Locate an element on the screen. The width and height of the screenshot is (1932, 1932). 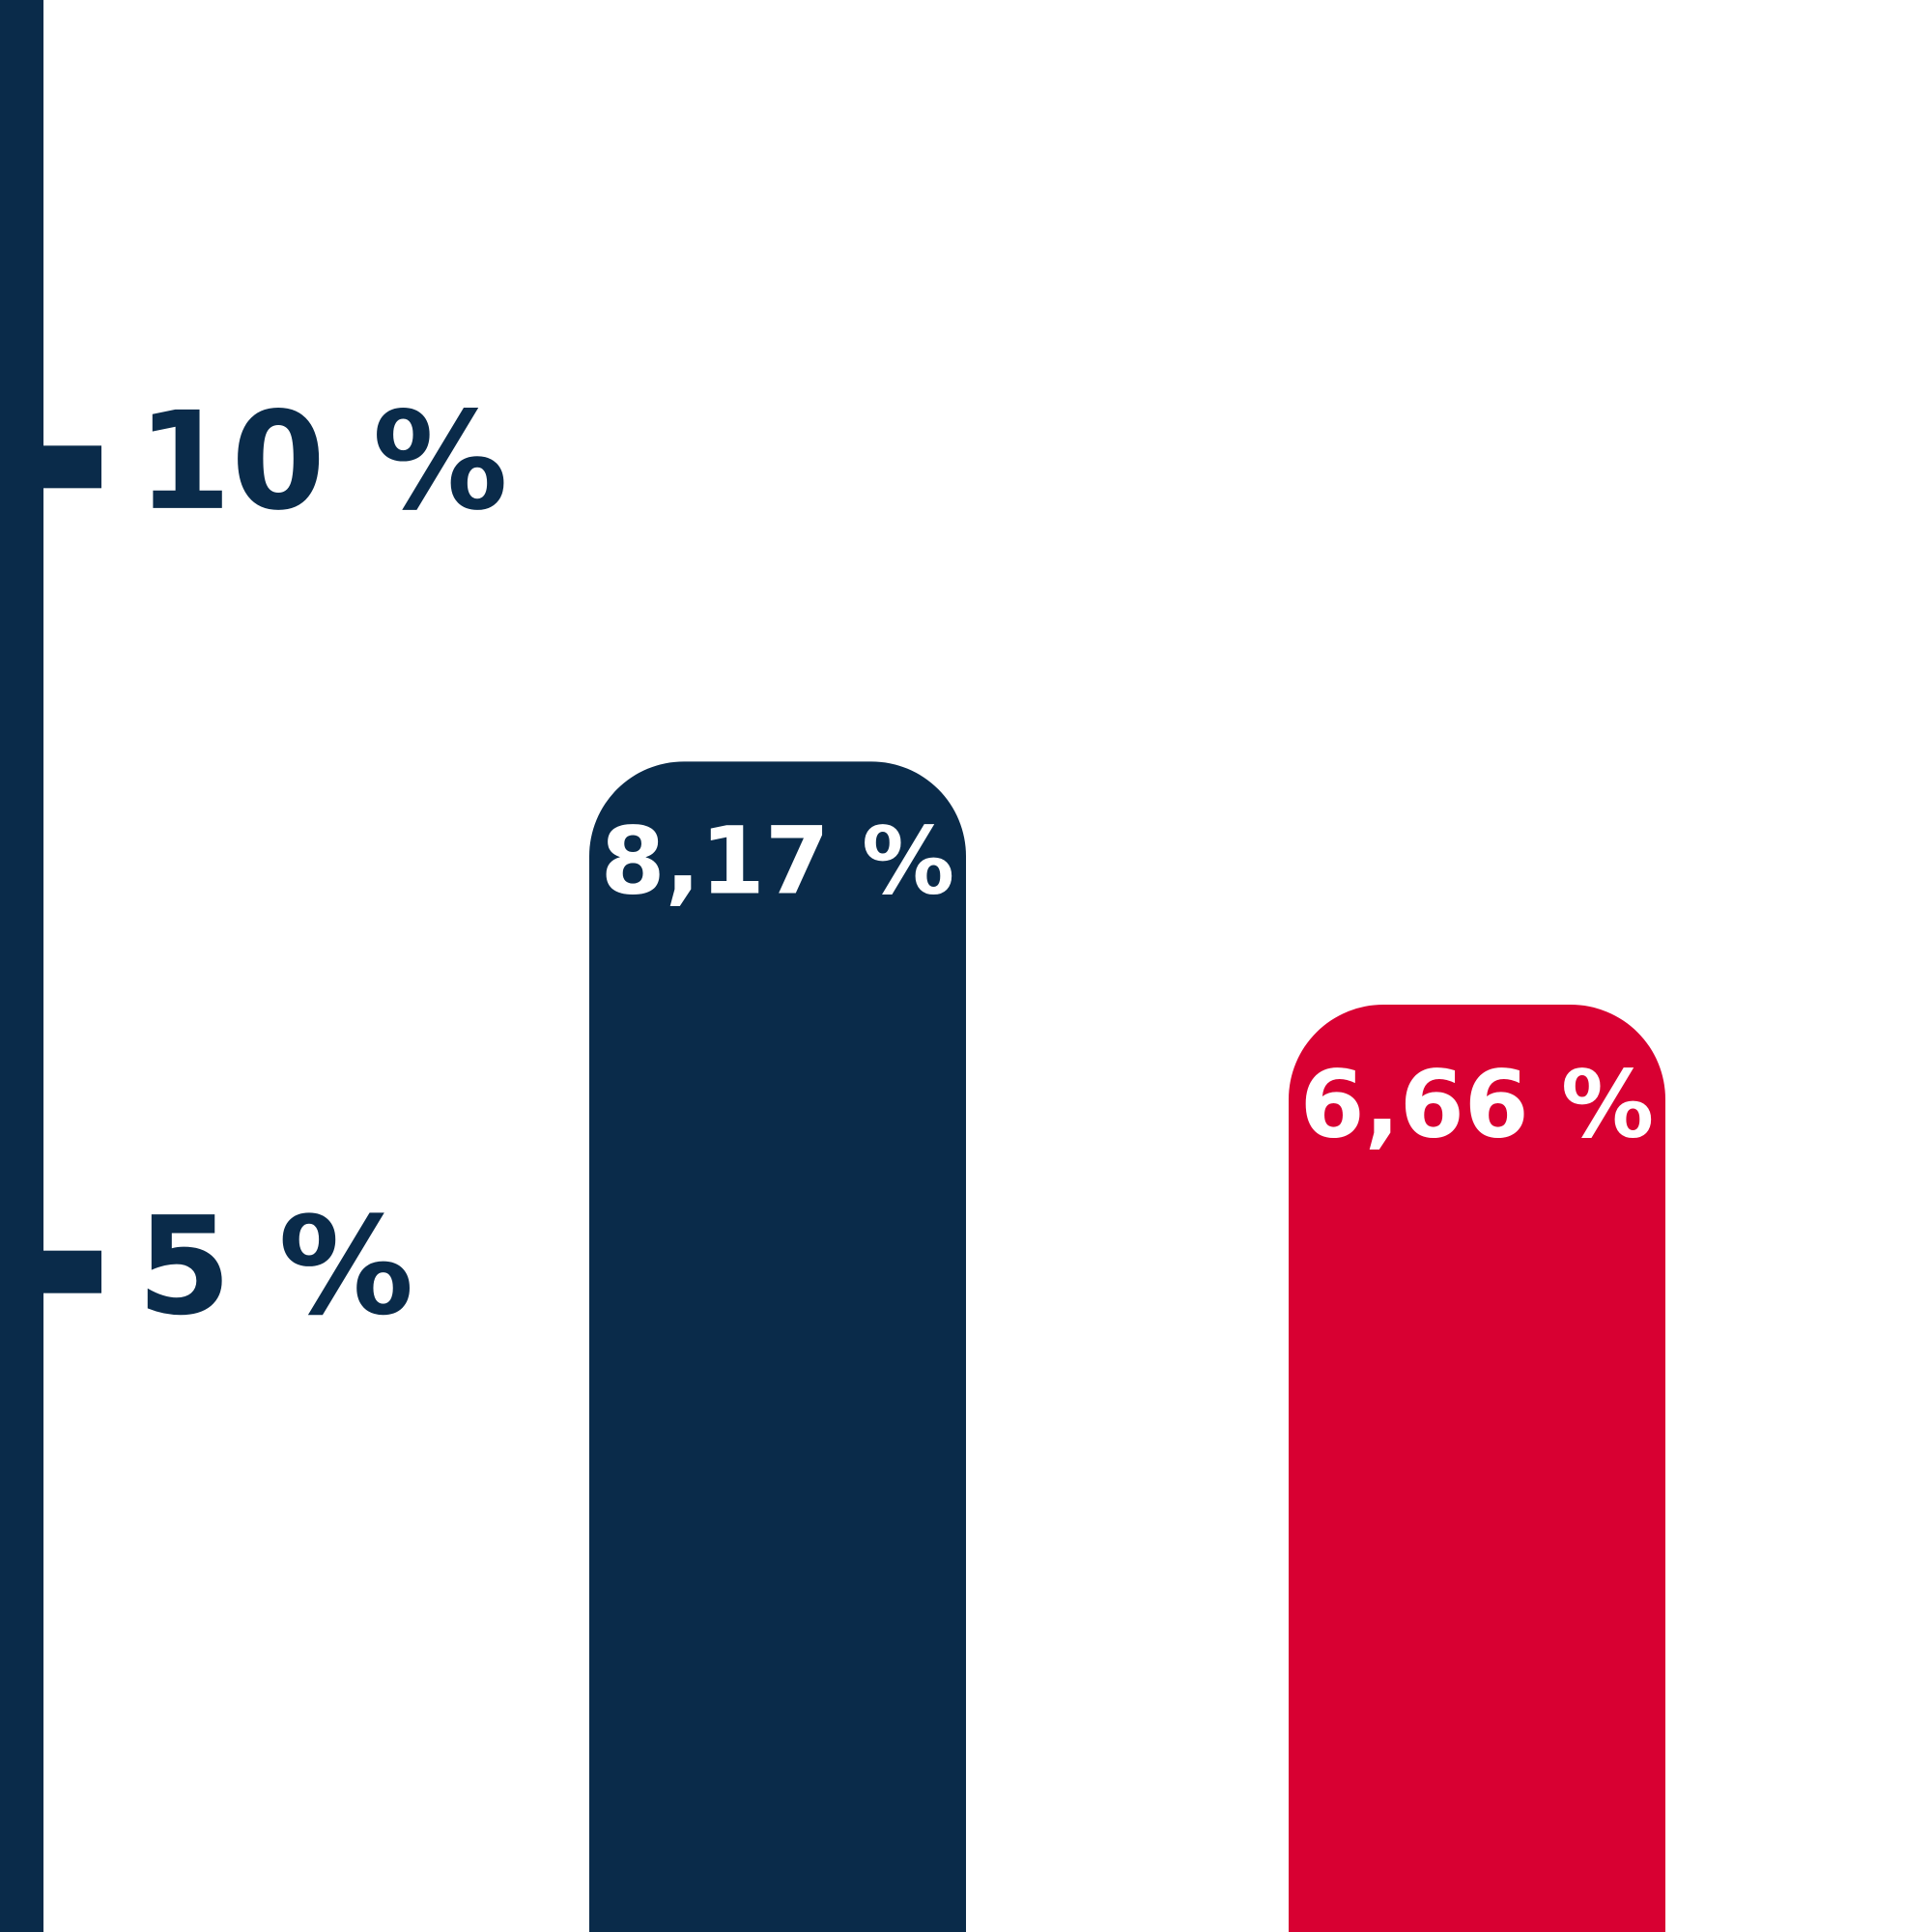
value-label: 8,17 % is located at coordinates (777, 862).